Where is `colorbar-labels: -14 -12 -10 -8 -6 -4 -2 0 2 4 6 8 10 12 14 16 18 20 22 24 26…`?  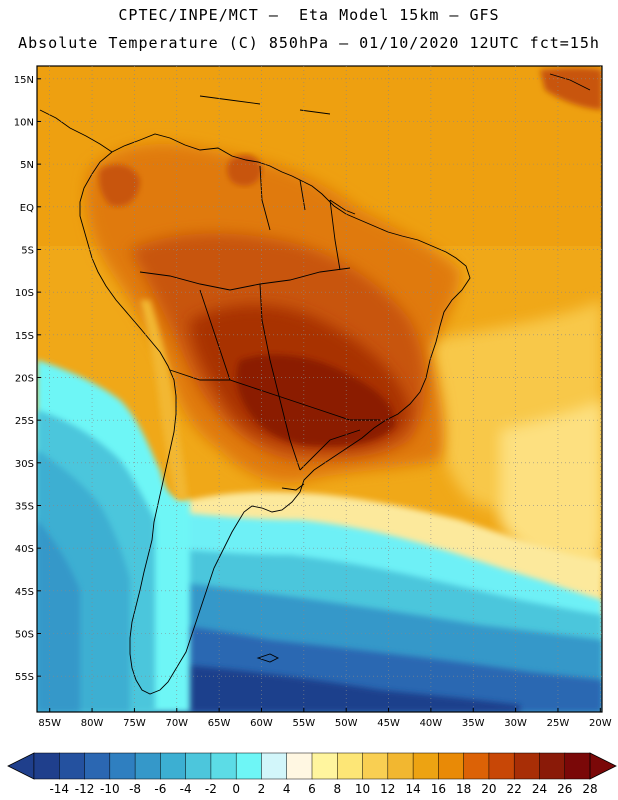
colorbar-labels: -14 -12 -10 -8 -6 -4 -2 0 2 4 6 8 10 12 14 16 18 20 22 24 26… is located at coordinates (323, 789).